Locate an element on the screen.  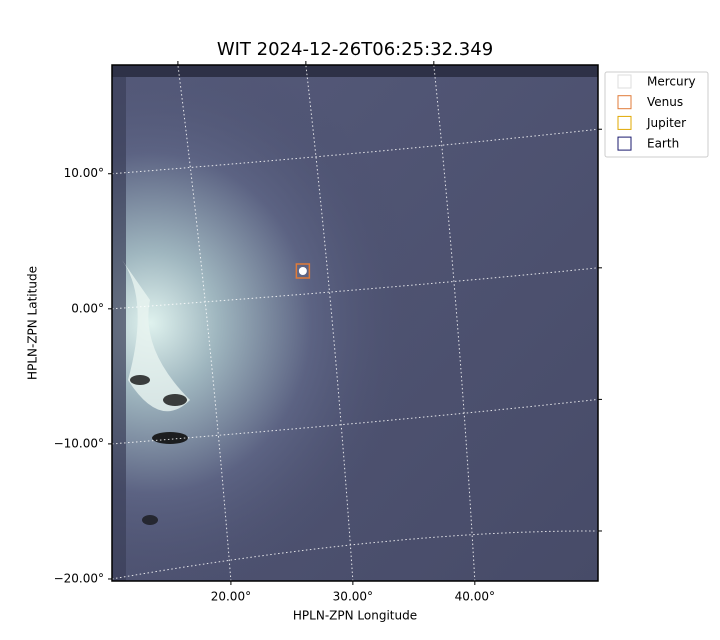
legend-label: Mercury is located at coordinates (671, 82).